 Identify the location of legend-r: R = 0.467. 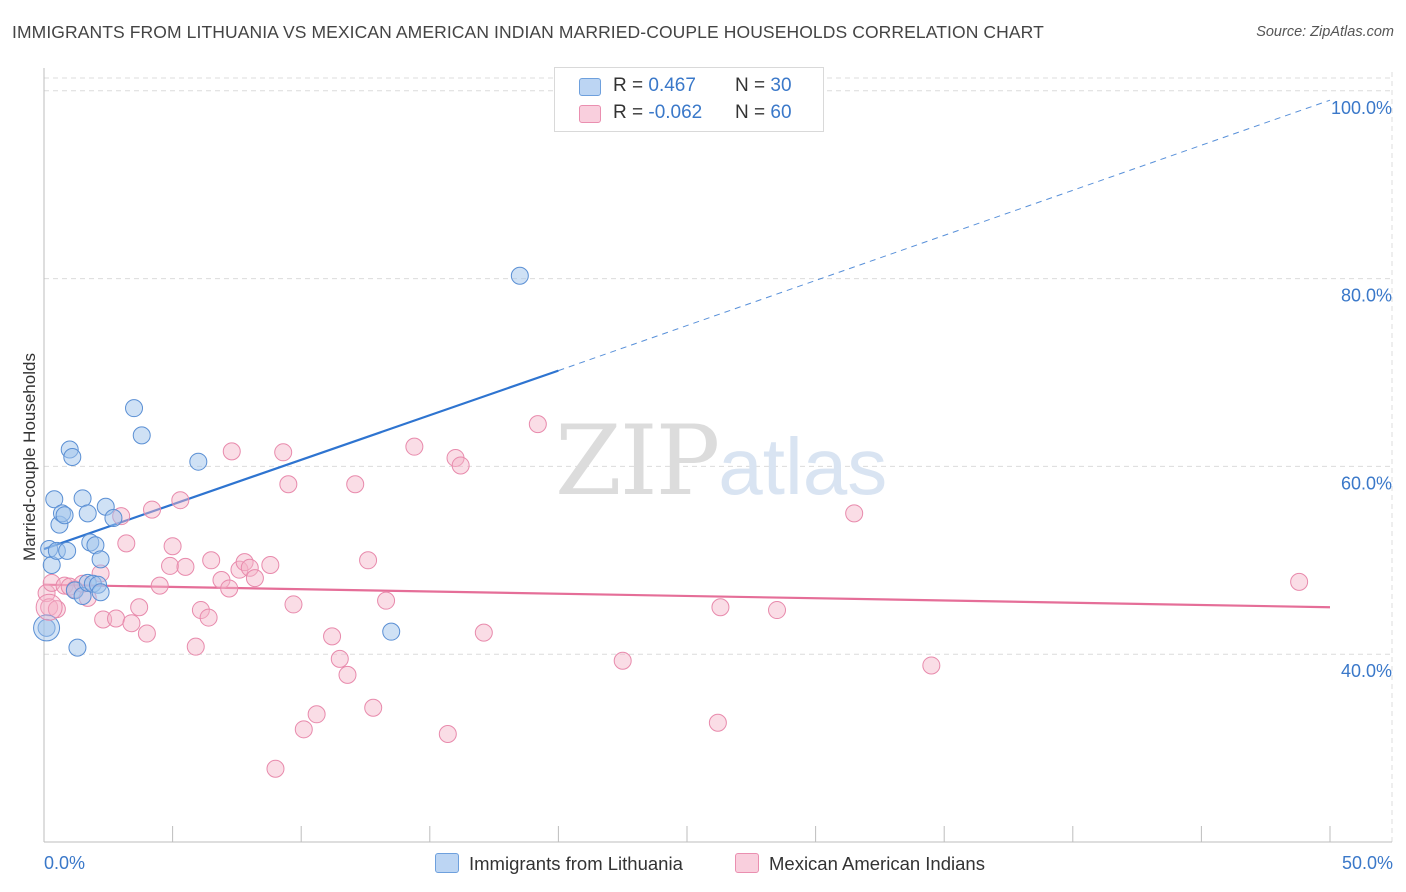
(654, 86).